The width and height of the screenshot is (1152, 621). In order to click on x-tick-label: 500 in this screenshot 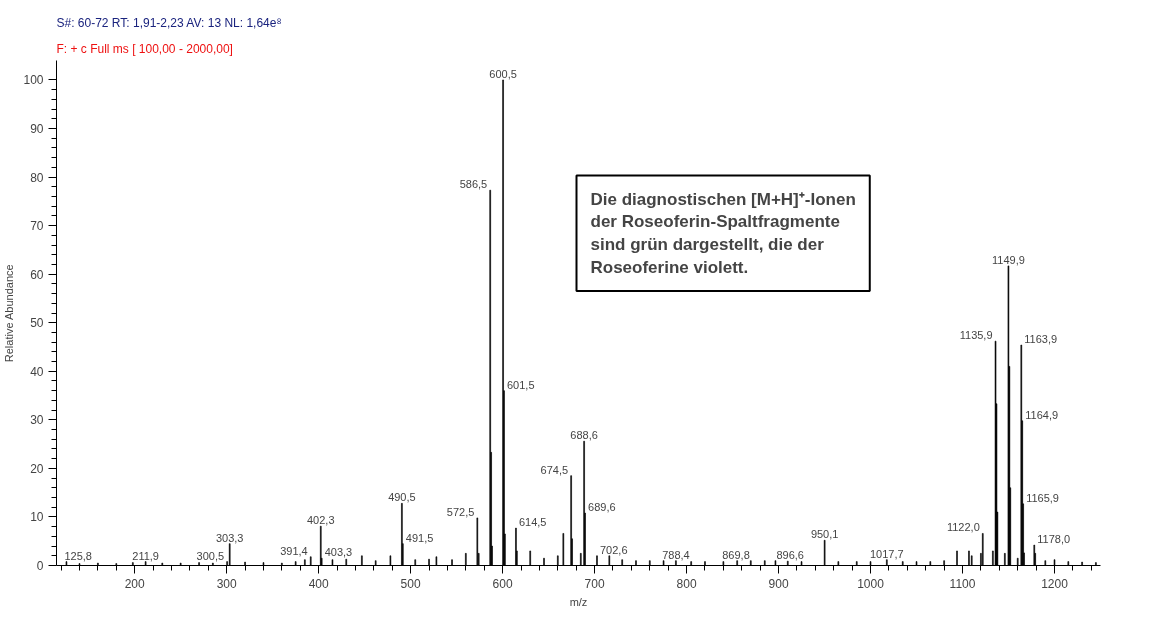, I will do `click(410, 583)`.